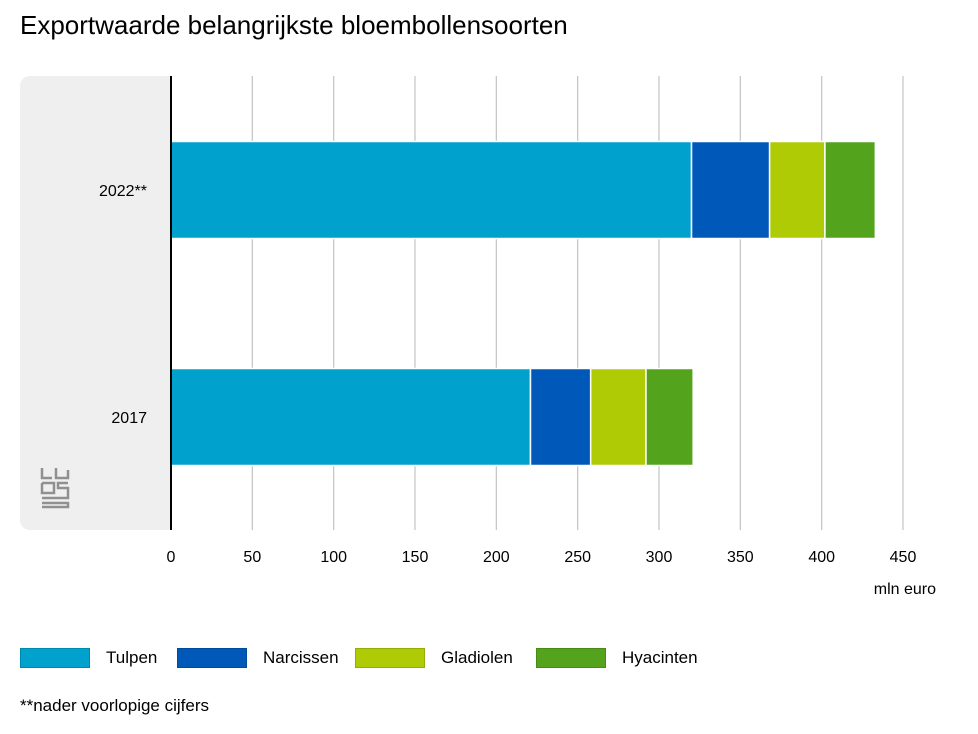  Describe the element at coordinates (821, 557) in the screenshot. I see `x-tick-label-400: 400` at that location.